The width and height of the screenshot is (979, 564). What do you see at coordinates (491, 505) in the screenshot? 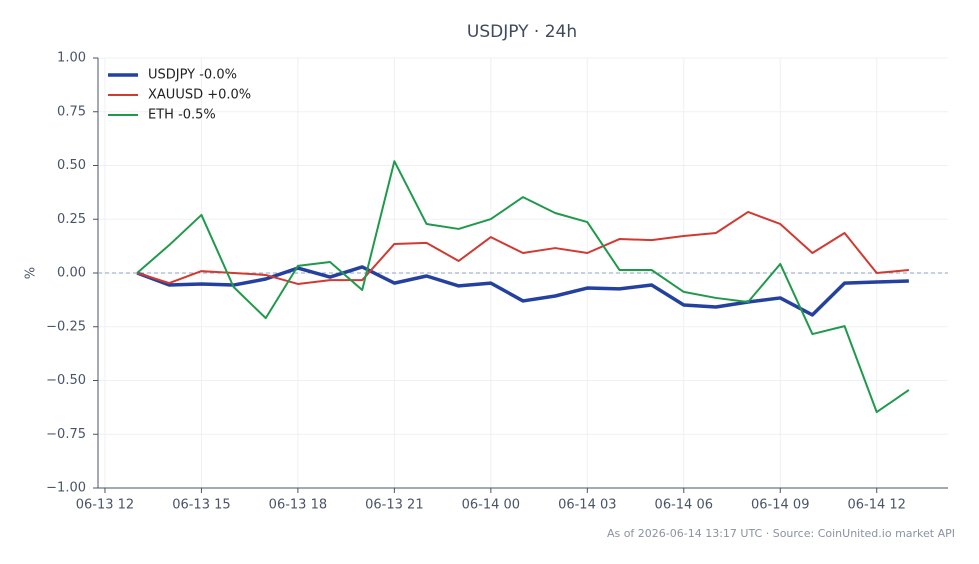
I see `x-tick-label: 06-14 00` at bounding box center [491, 505].